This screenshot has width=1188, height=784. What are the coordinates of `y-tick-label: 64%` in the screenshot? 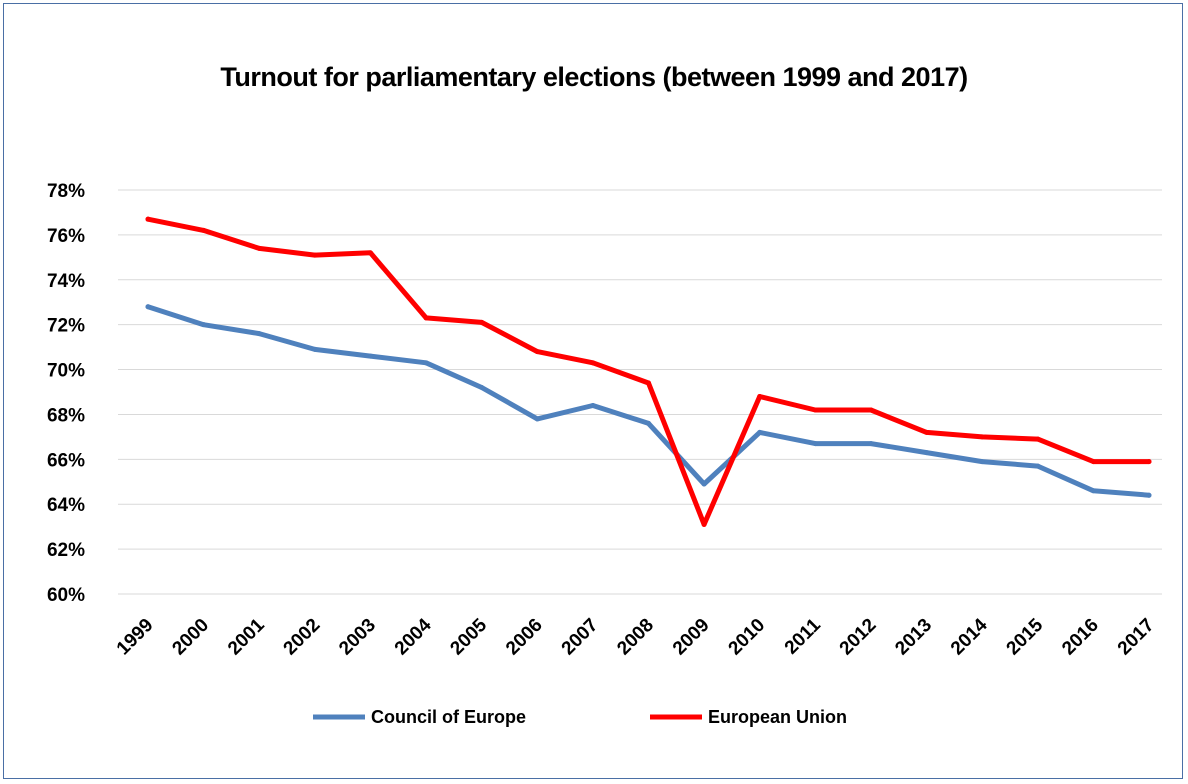 It's located at (66, 505).